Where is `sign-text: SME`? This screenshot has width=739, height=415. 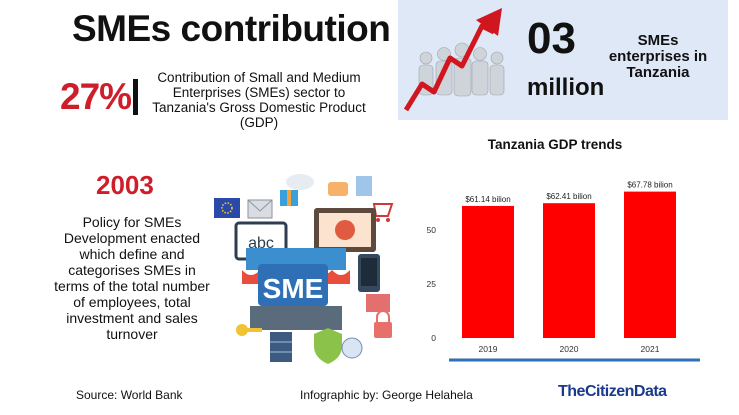 sign-text: SME is located at coordinates (293, 288).